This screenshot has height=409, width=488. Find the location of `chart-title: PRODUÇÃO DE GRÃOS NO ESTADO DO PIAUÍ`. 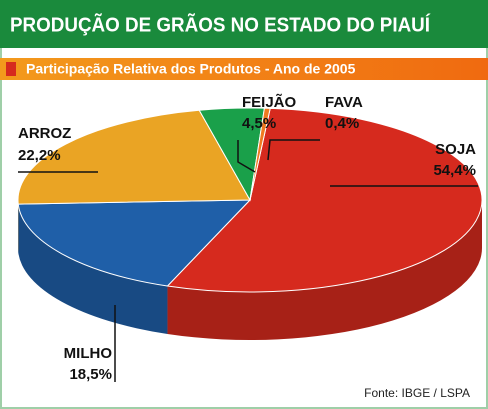

chart-title: PRODUÇÃO DE GRÃOS NO ESTADO DO PIAUÍ is located at coordinates (220, 24).